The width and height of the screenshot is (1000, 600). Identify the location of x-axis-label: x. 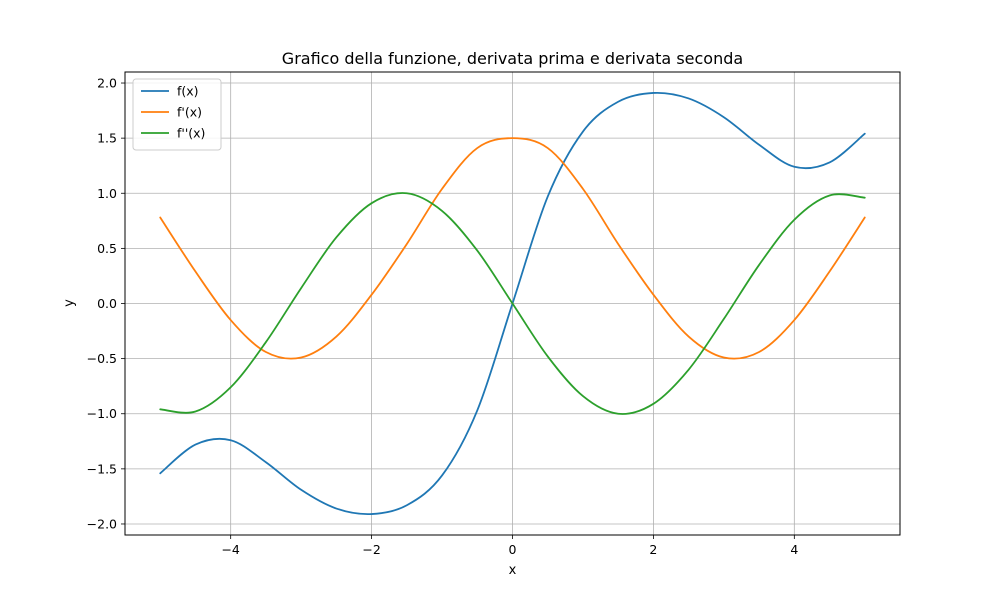
(513, 570).